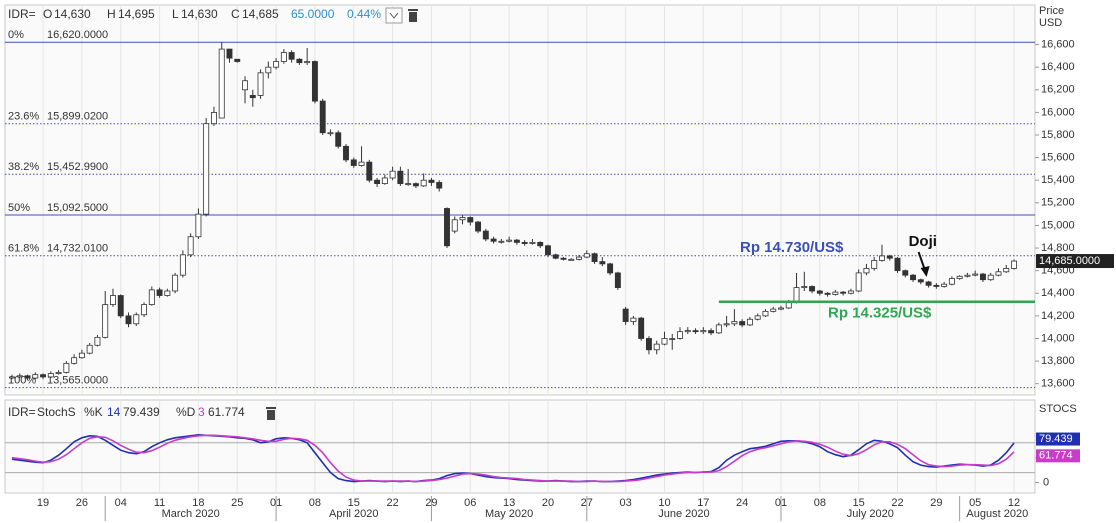  I want to click on y-tick-label: 16,000, so click(1058, 112).